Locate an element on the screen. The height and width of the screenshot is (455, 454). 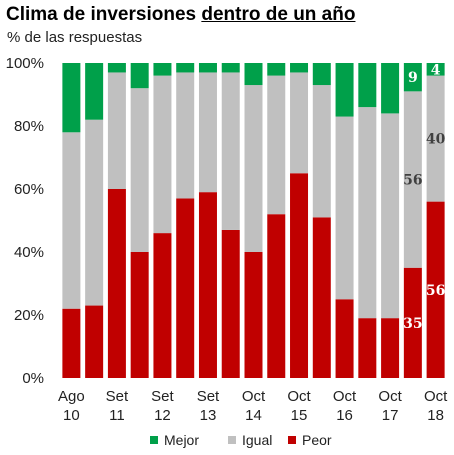
legend-label-igual: Igual is located at coordinates (257, 440).